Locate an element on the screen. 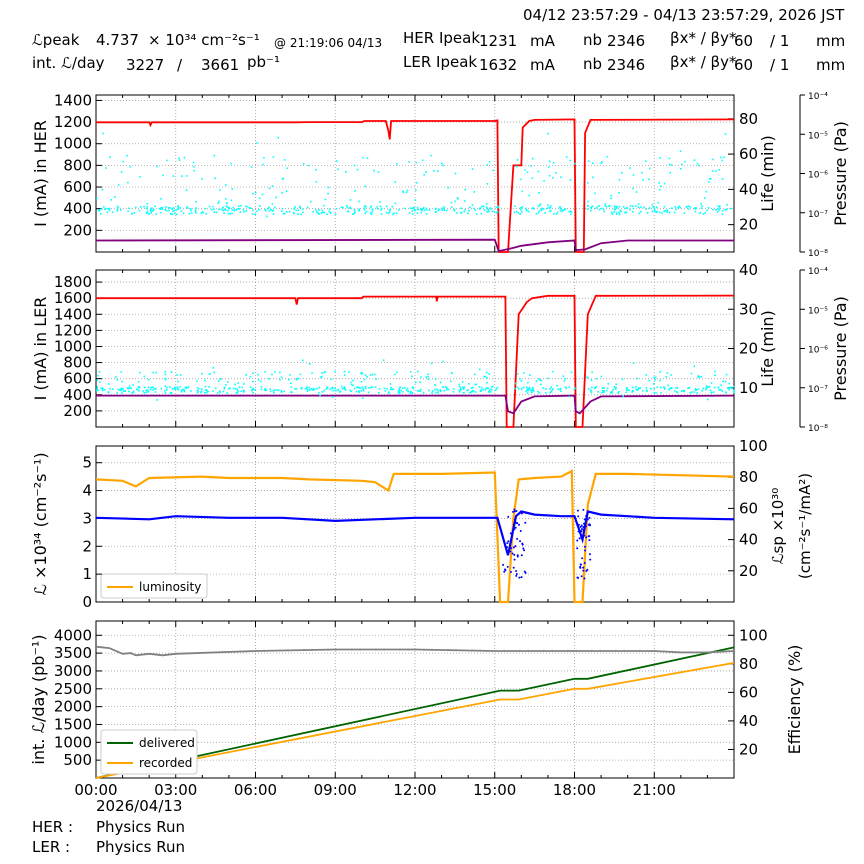 This screenshot has height=864, width=864. her-ipeak-label: HER Ipeak is located at coordinates (441, 38).